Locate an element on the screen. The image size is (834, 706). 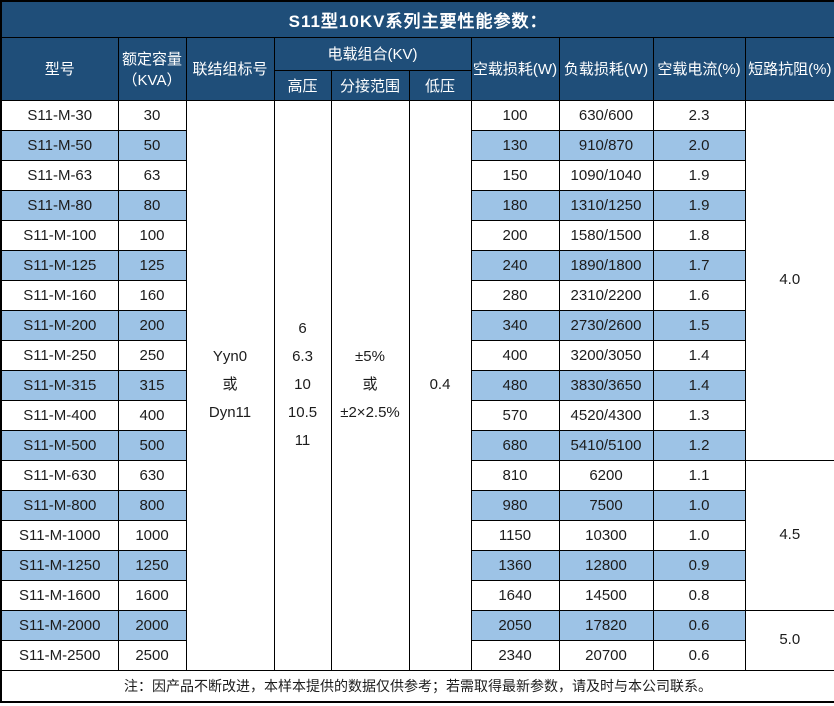
lv-cell: 0.4 is located at coordinates (440, 385).